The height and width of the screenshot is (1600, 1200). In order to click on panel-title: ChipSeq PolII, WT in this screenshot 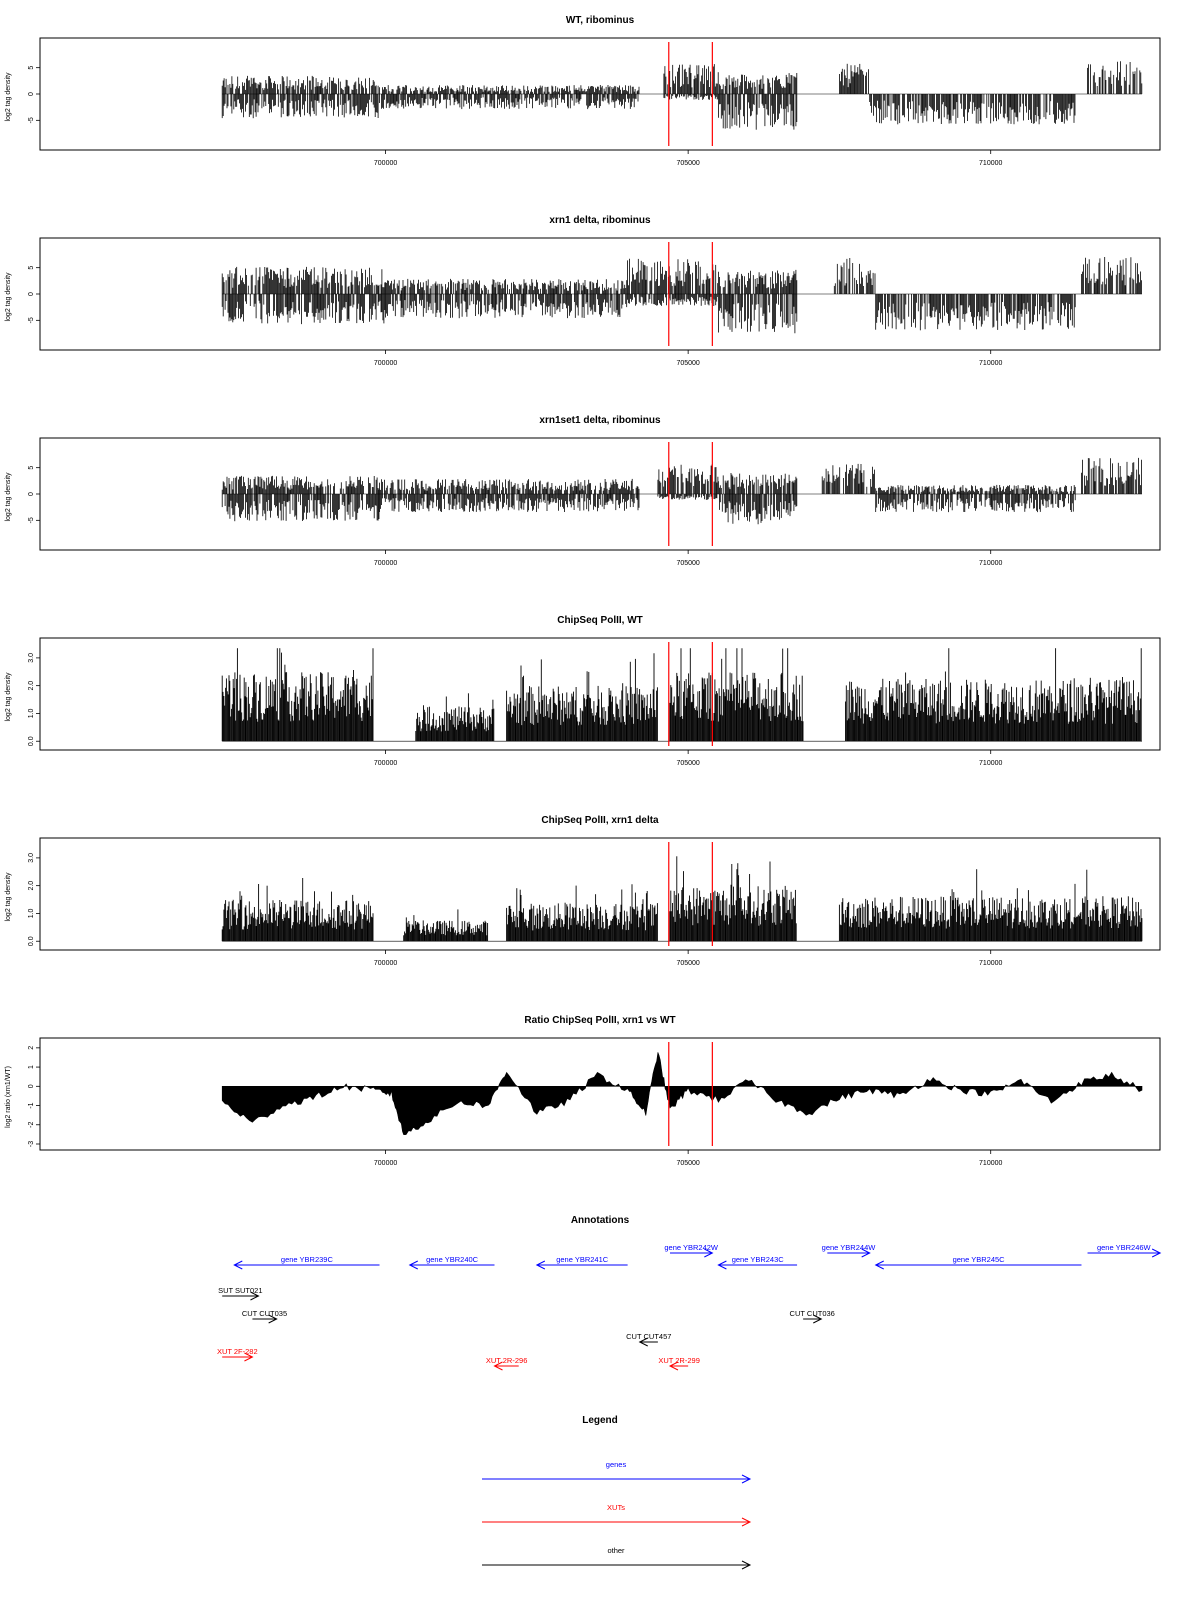, I will do `click(600, 620)`.